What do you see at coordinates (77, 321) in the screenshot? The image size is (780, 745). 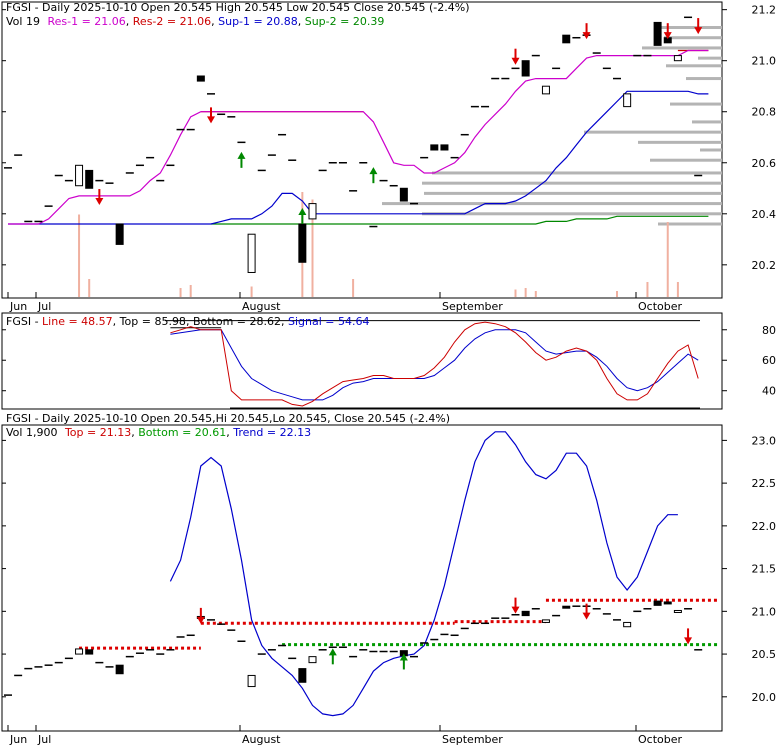 I see `oscillator-info-line: Line = 48.57` at bounding box center [77, 321].